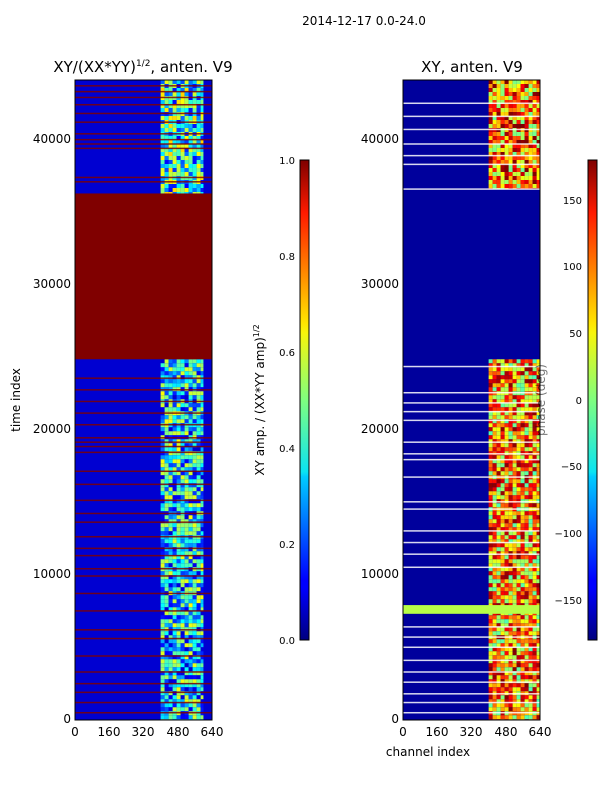  What do you see at coordinates (287, 641) in the screenshot?
I see `left-cbtick-0: 0.0` at bounding box center [287, 641].